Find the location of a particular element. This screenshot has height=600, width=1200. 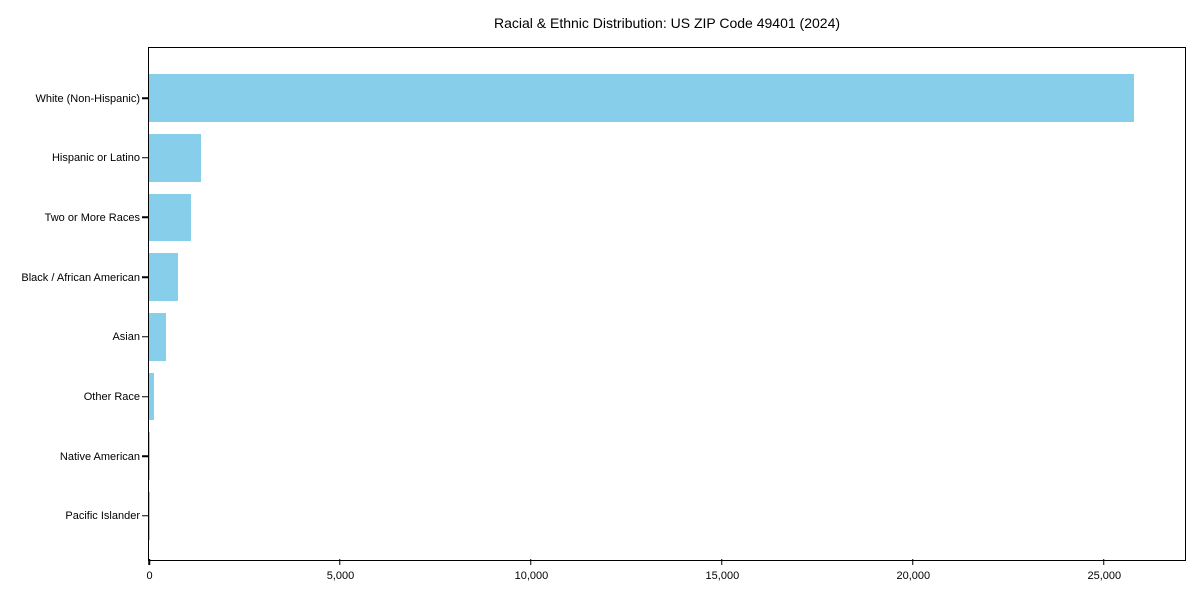

y-axis-label-asian: Asian is located at coordinates (126, 337).